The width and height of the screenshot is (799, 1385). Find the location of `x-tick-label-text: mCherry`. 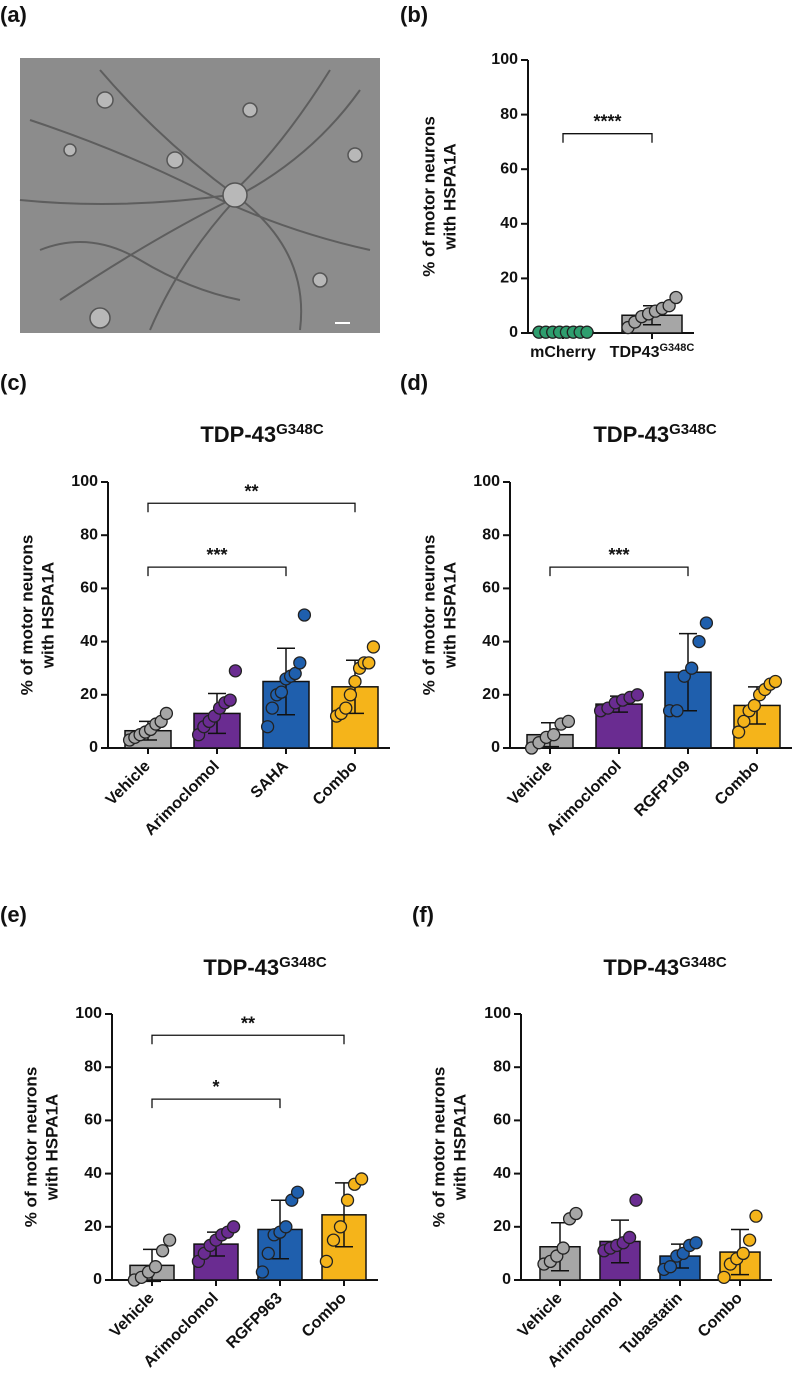

x-tick-label-text: mCherry is located at coordinates (563, 352).